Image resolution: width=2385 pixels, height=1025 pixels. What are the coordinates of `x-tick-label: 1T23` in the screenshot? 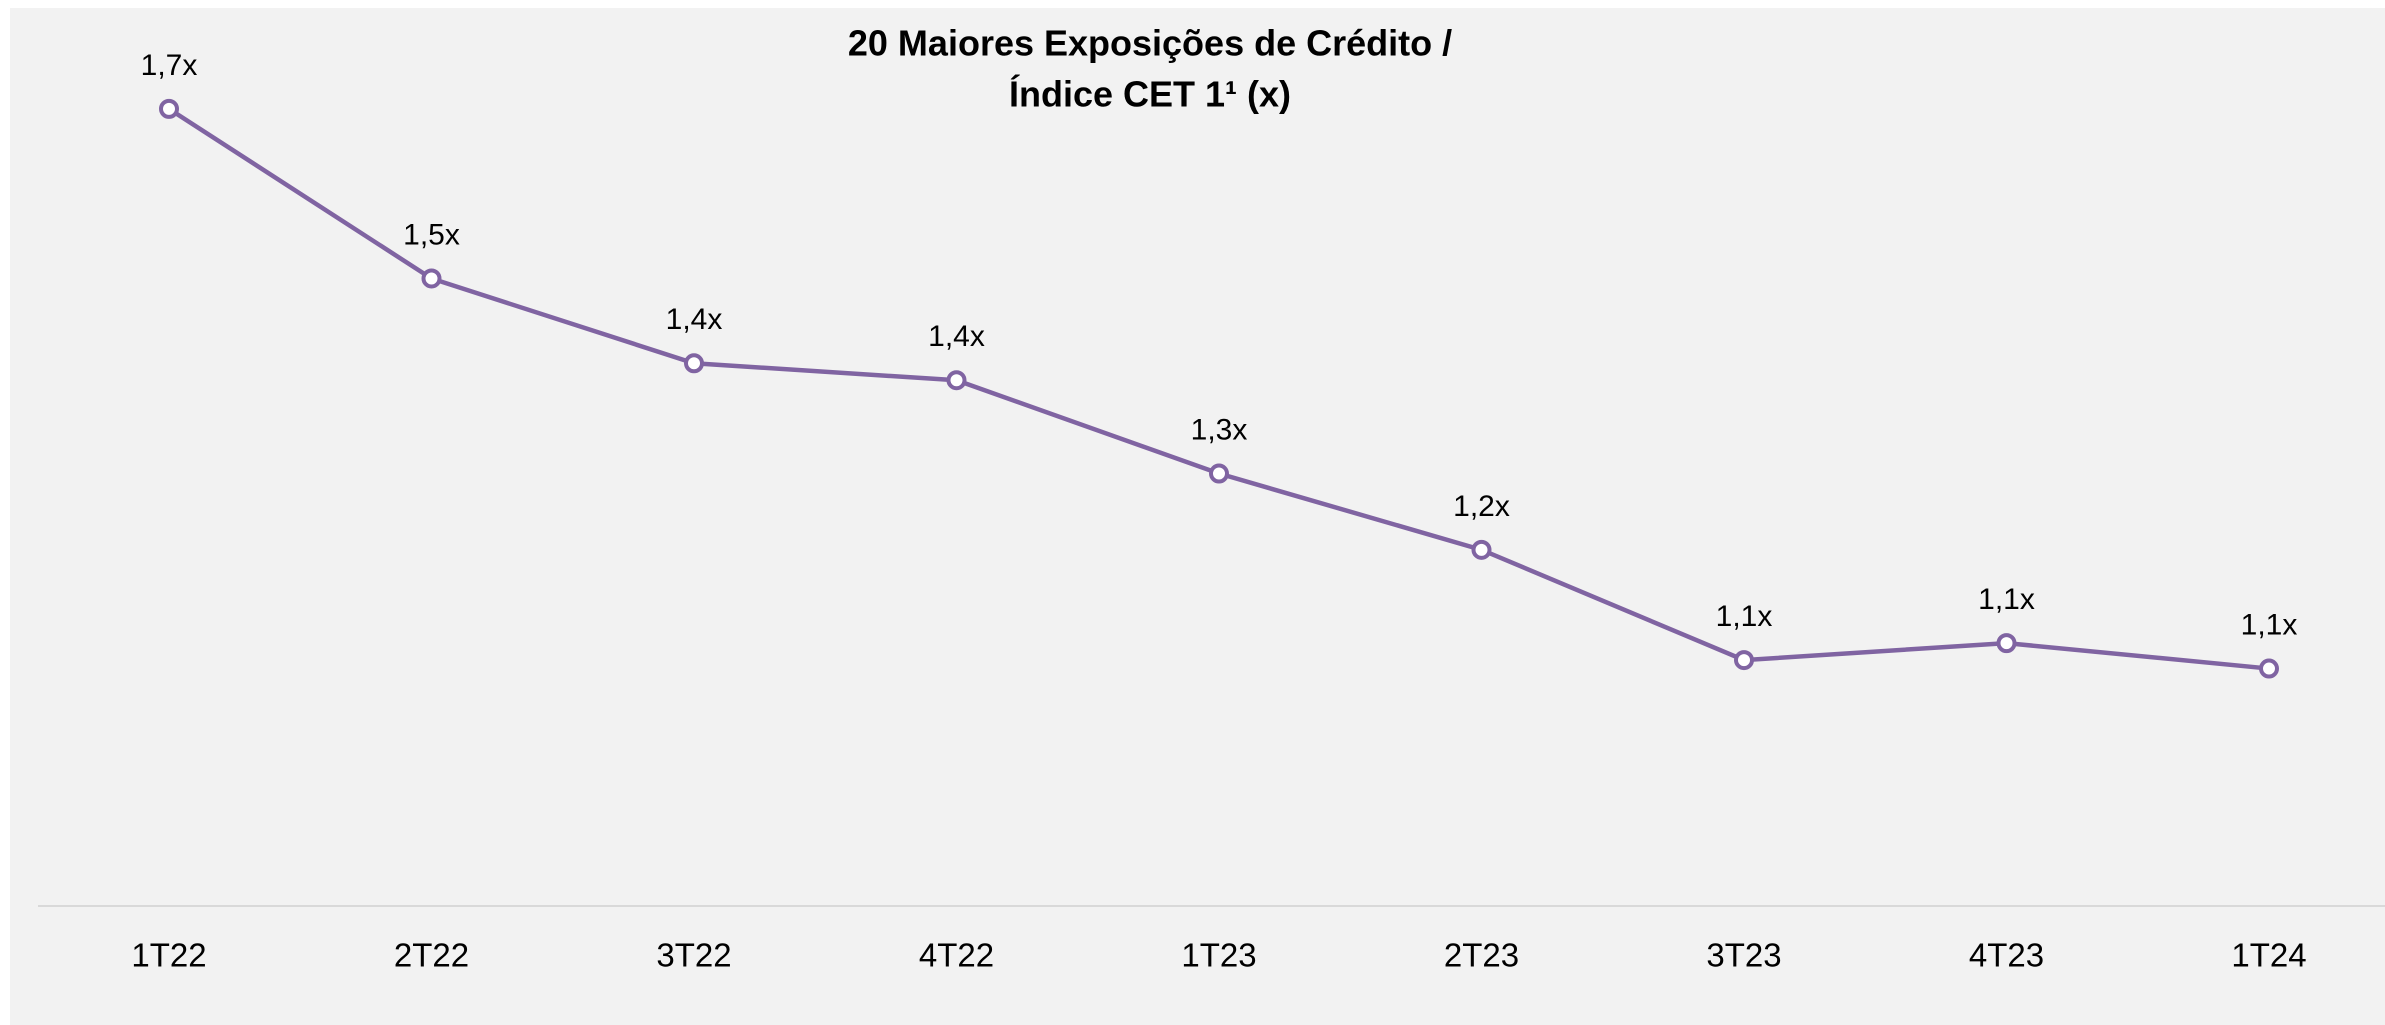 It's located at (1218, 955).